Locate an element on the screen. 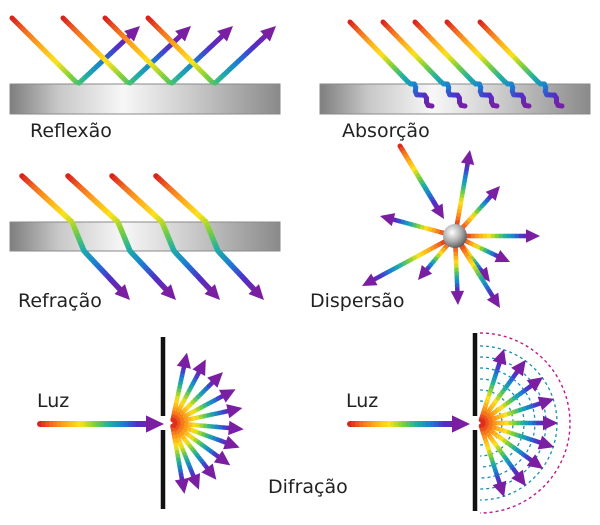  light-label-left: Luz is located at coordinates (53, 401).